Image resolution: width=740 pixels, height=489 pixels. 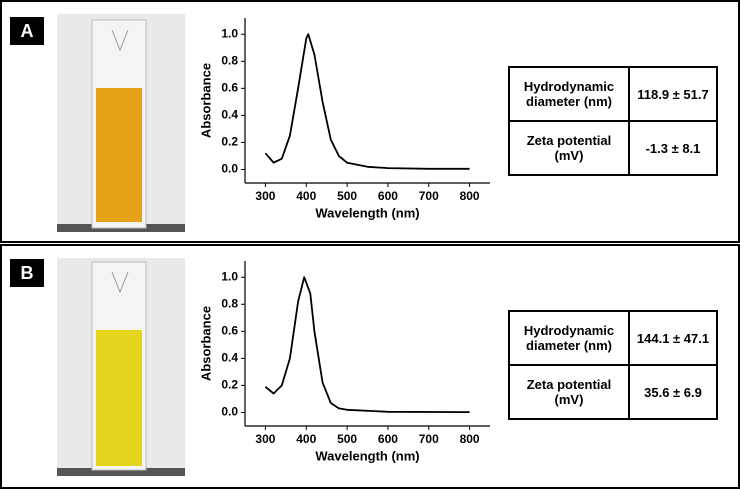 What do you see at coordinates (673, 338) in the screenshot?
I see `cell: 144.1 ± 47.1` at bounding box center [673, 338].